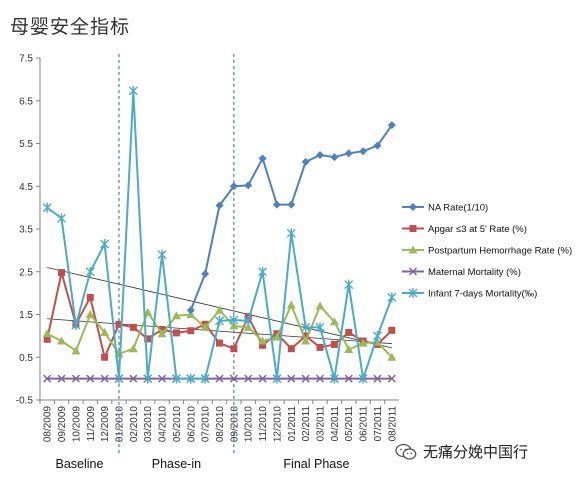 This screenshot has height=479, width=583. Describe the element at coordinates (191, 424) in the screenshot. I see `x-tick-label: 06/2010` at that location.